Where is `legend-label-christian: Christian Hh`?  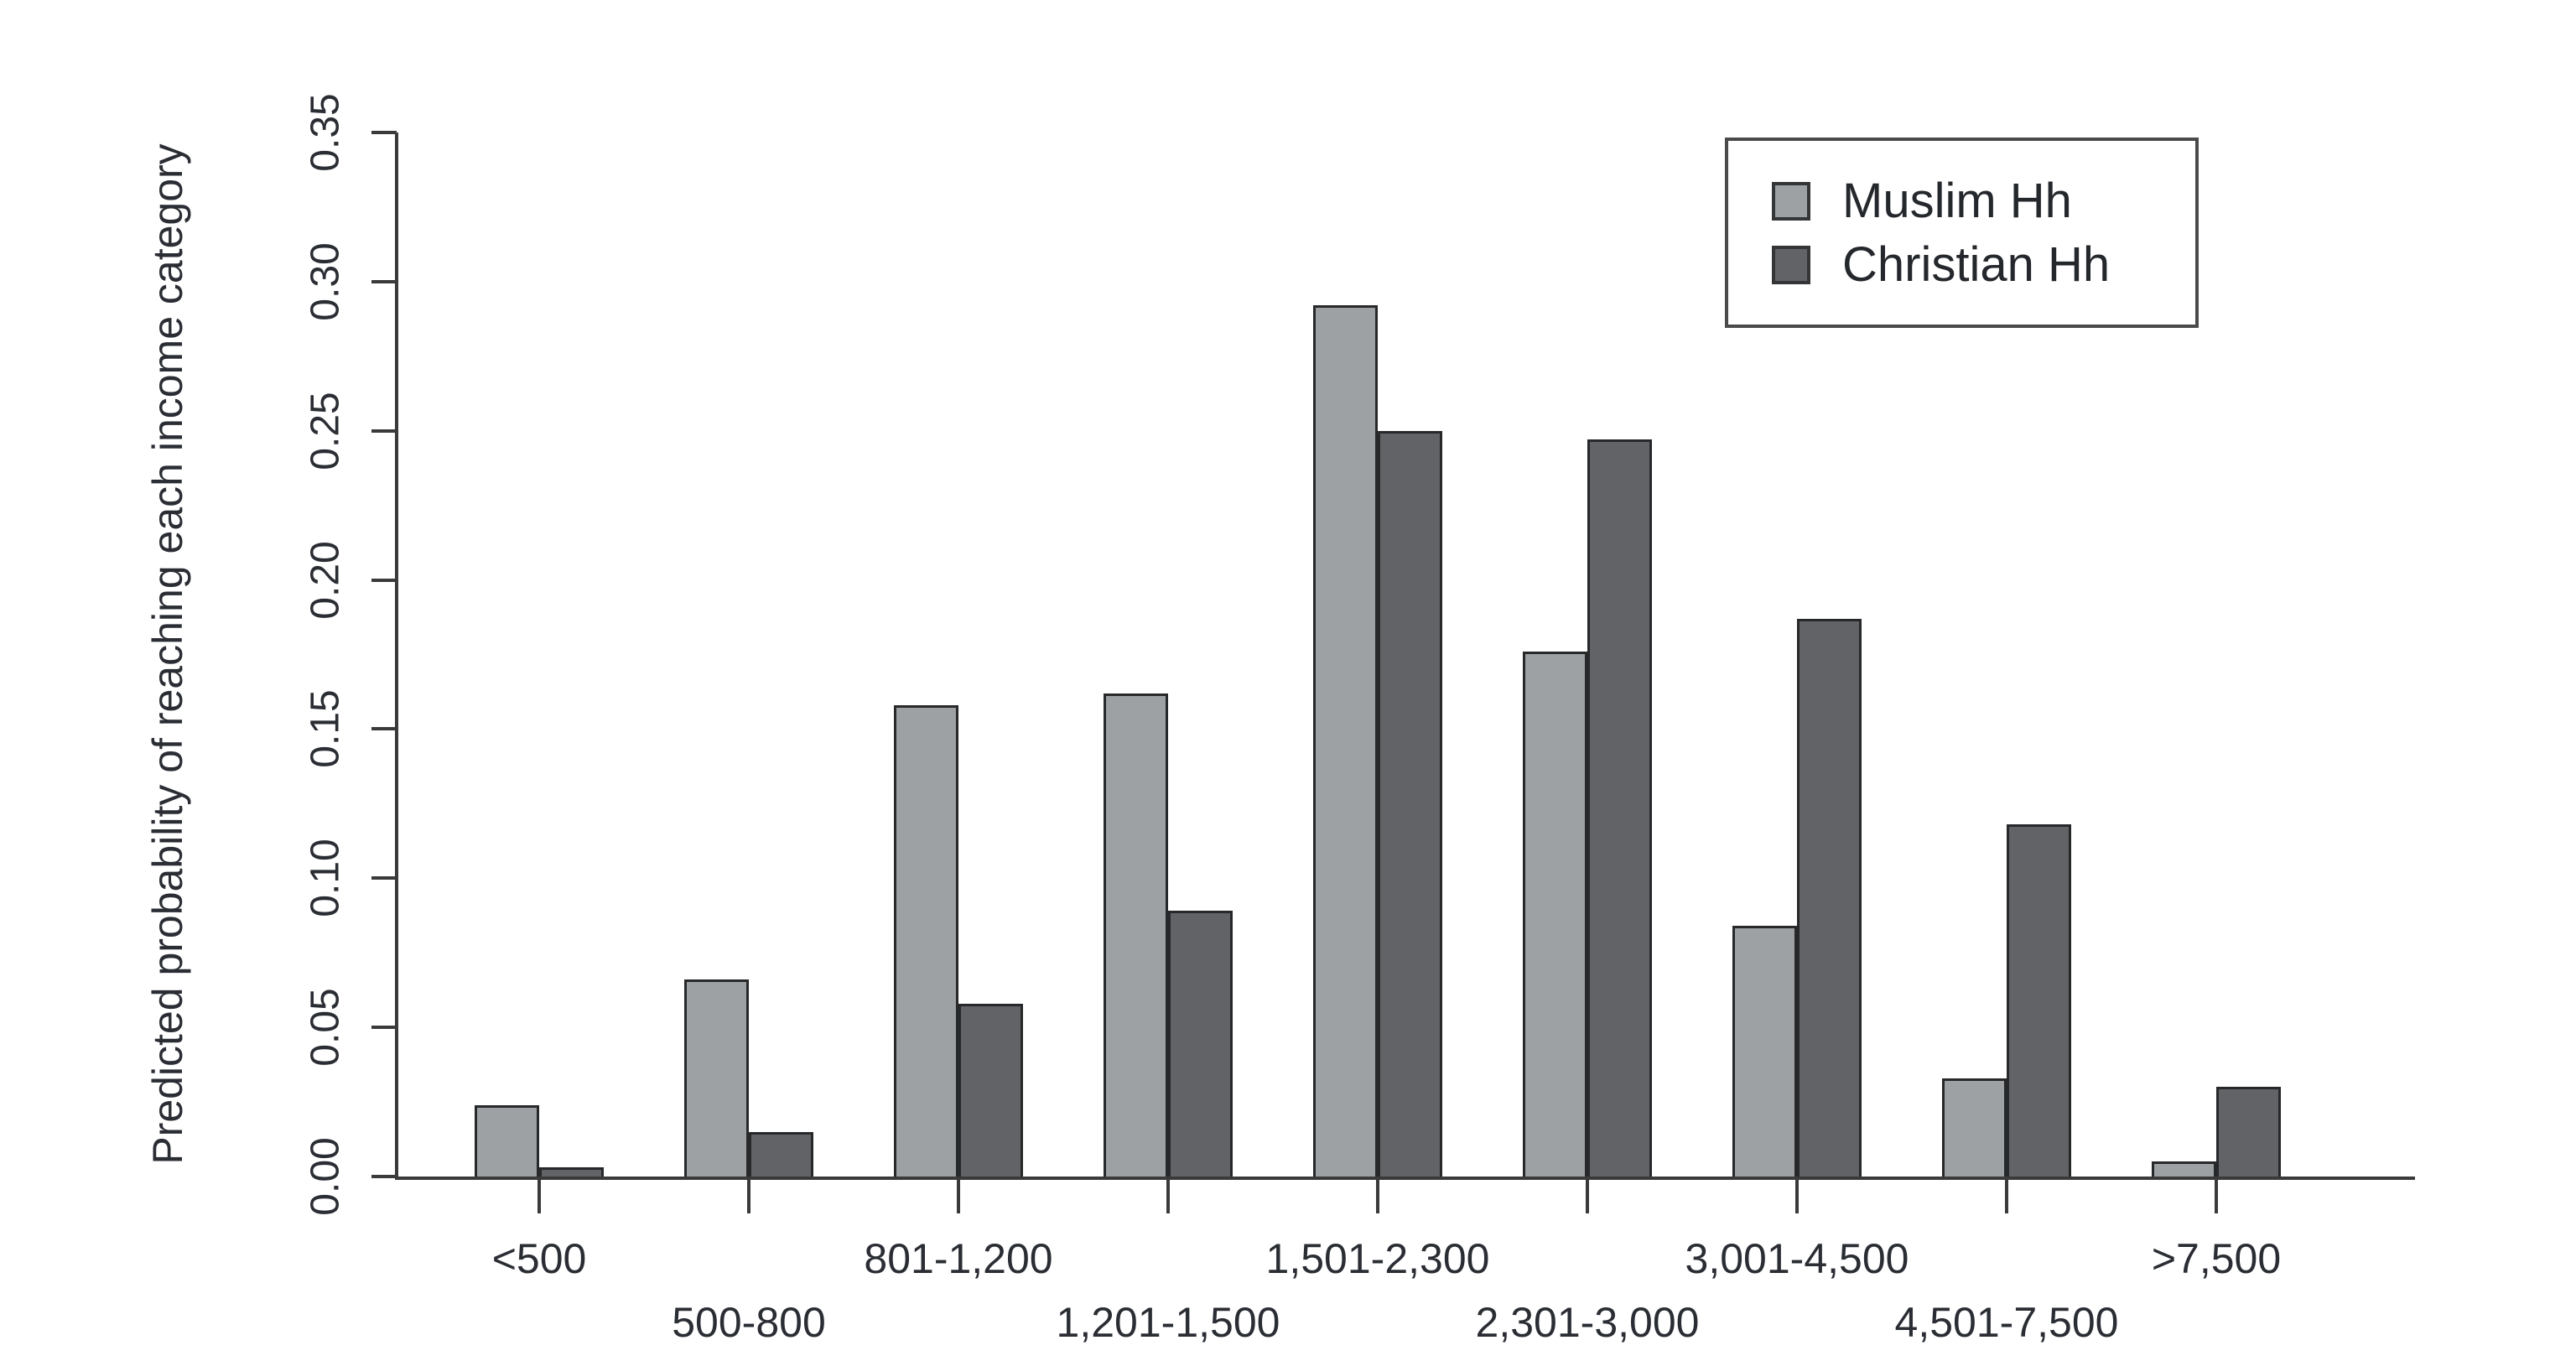 legend-label-christian: Christian Hh is located at coordinates (1976, 264).